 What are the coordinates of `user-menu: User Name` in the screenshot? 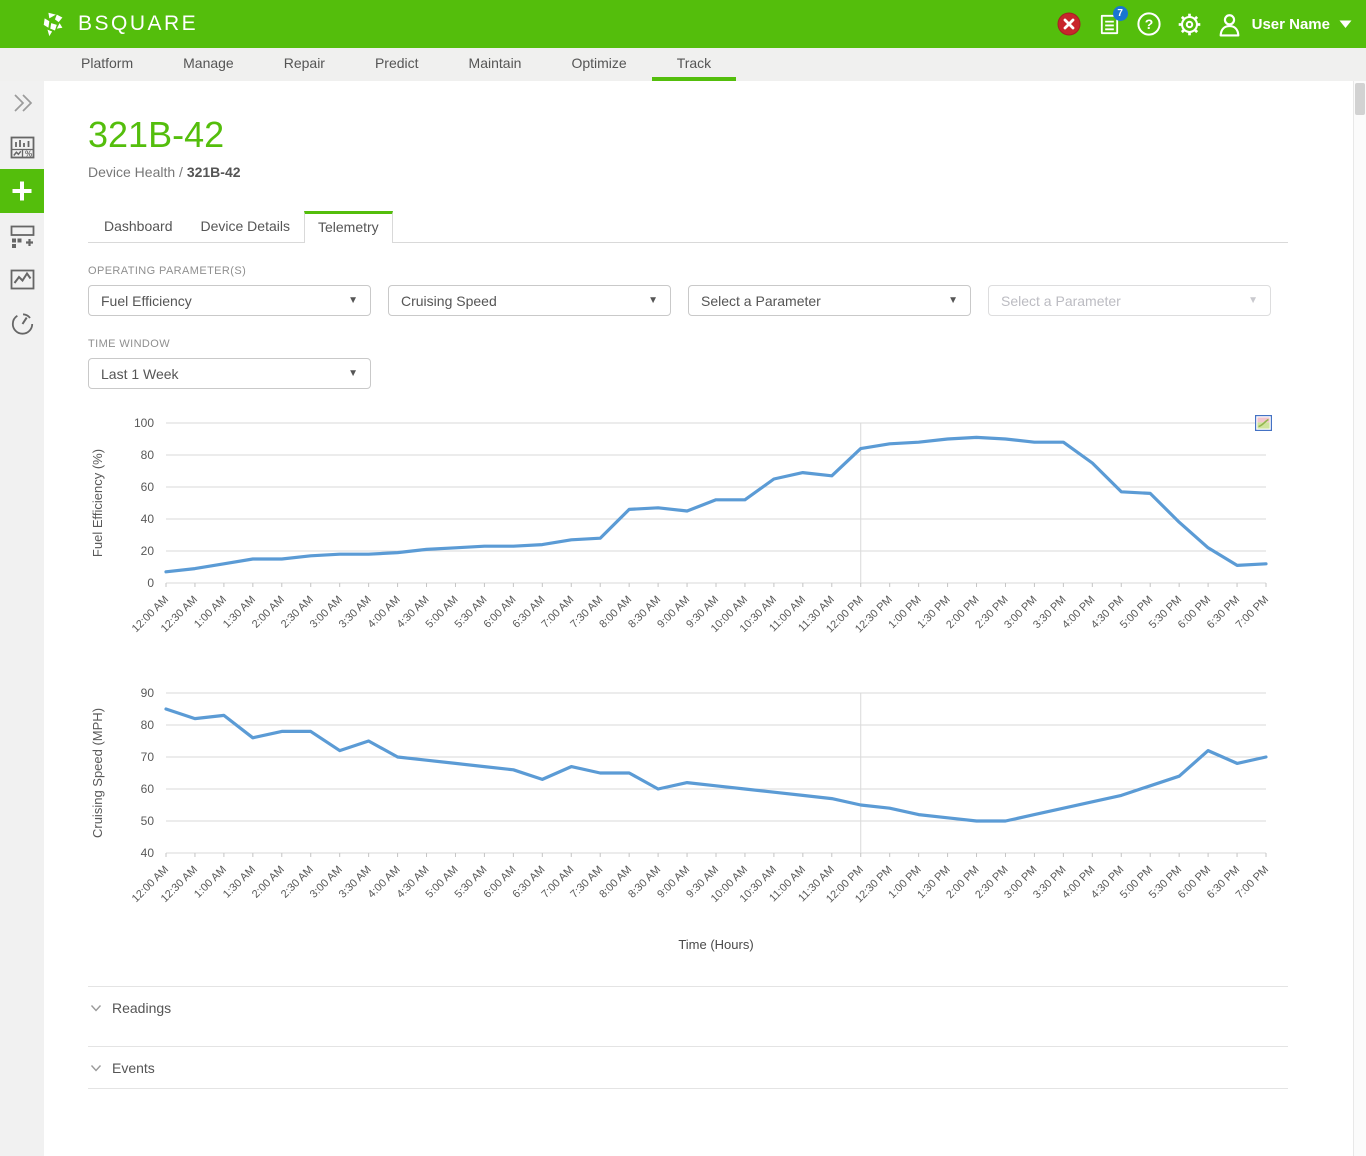 It's located at (1284, 24).